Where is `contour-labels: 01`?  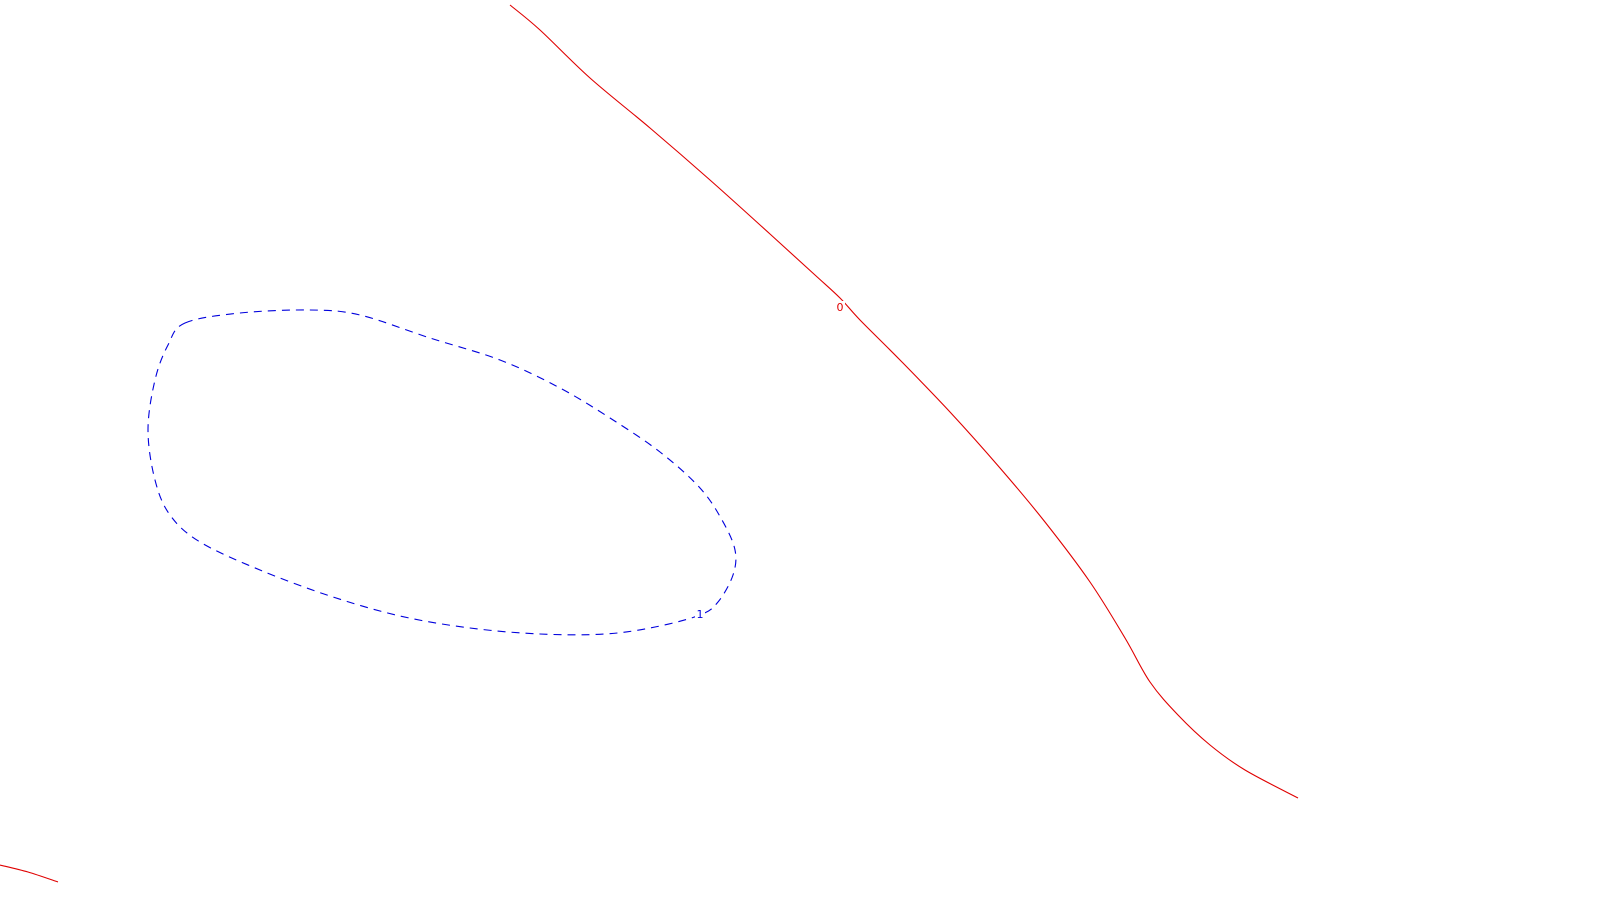
contour-labels: 01 is located at coordinates (770, 461).